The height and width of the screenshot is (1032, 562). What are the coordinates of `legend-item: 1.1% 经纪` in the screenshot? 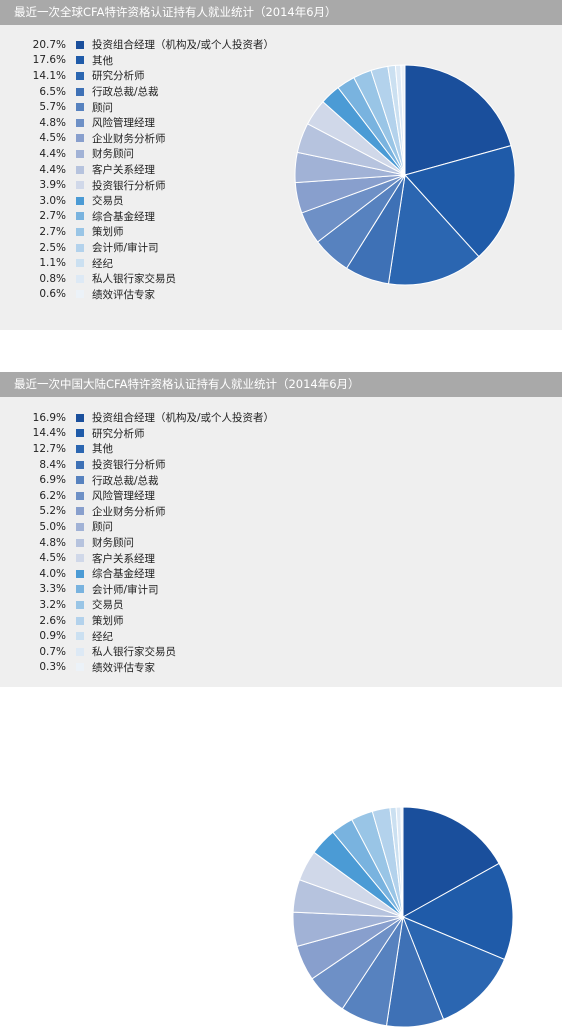 It's located at (159, 263).